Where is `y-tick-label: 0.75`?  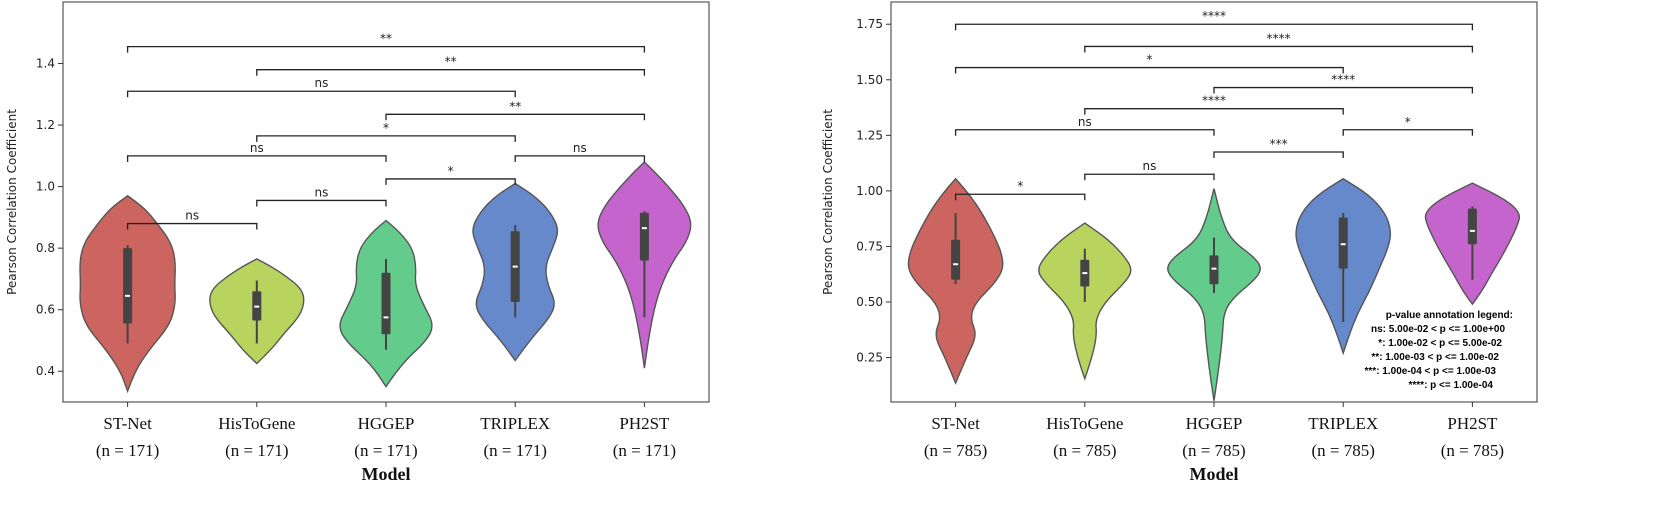 y-tick-label: 0.75 is located at coordinates (869, 246).